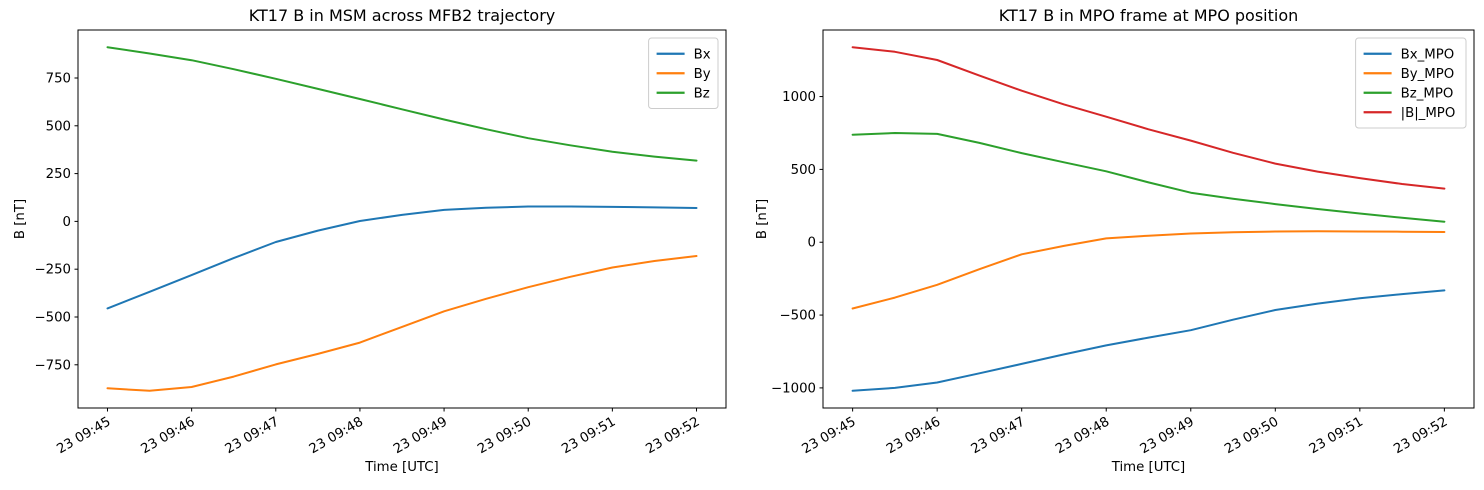 This screenshot has width=1484, height=490. Describe the element at coordinates (1148, 118) in the screenshot. I see `series-line-b-mpo` at that location.